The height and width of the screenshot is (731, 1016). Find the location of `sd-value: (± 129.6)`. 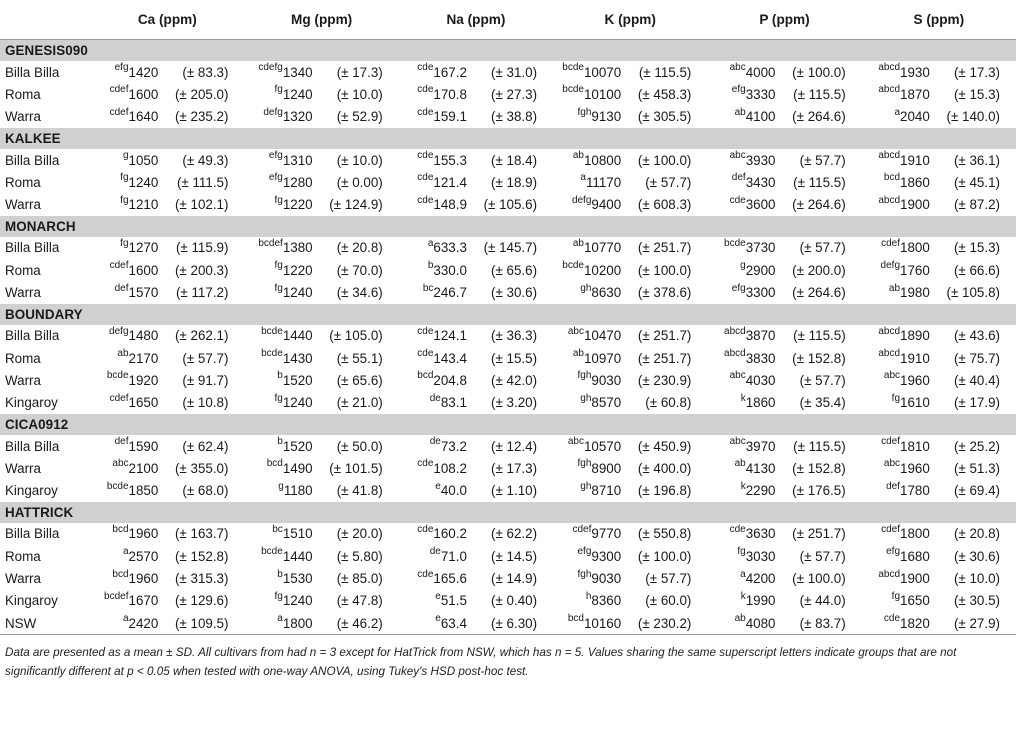

sd-value: (± 129.6) is located at coordinates (201, 601).